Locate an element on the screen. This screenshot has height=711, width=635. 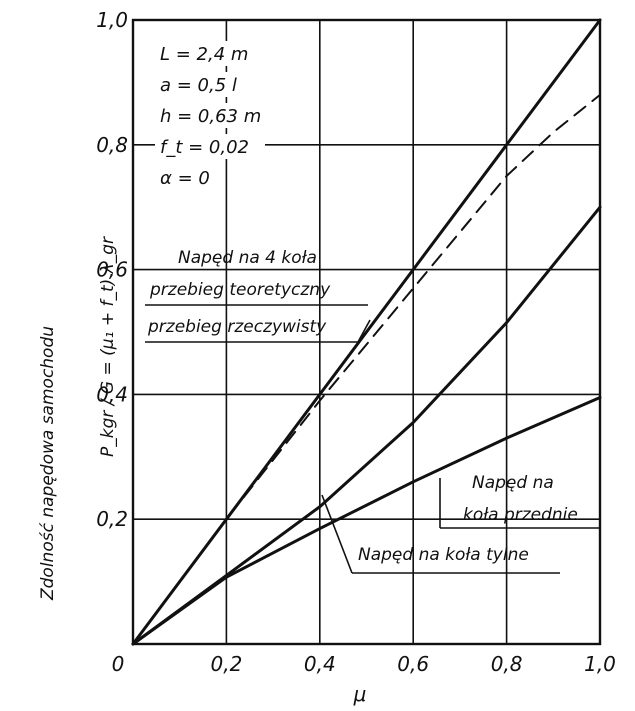
parameter-label: α = 0 is located at coordinates (185, 178).